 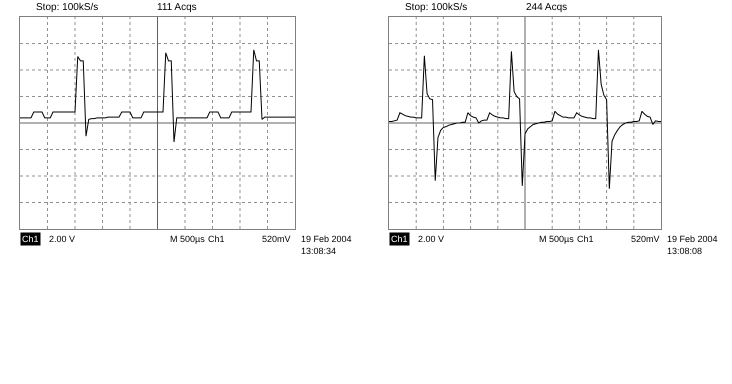 What do you see at coordinates (318, 251) in the screenshot?
I see `text: 13:08:34` at bounding box center [318, 251].